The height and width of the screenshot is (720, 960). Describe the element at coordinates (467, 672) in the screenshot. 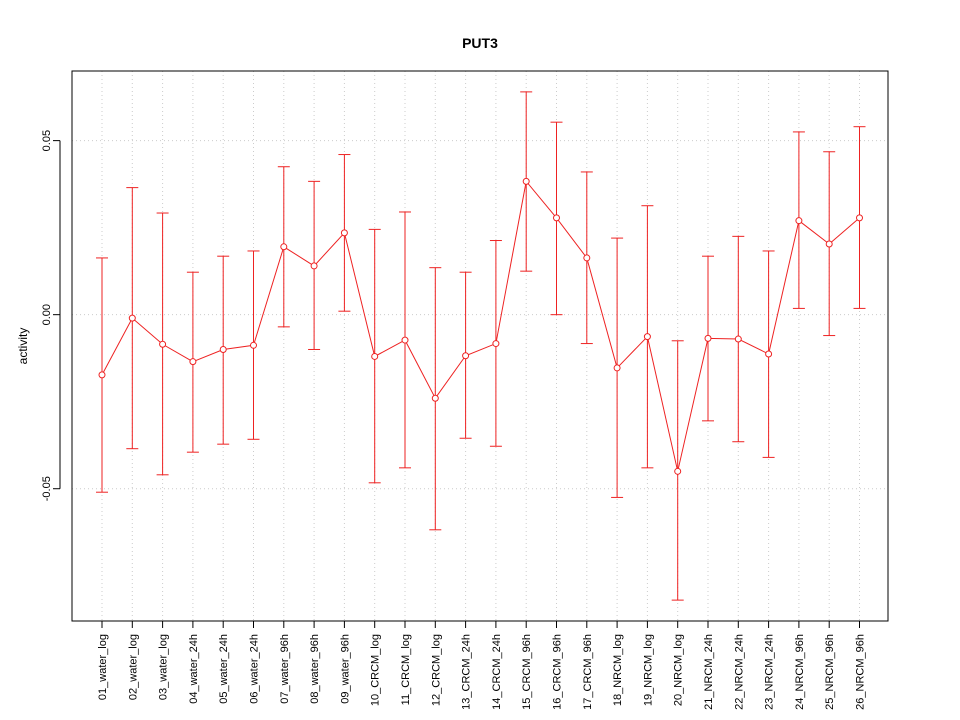

I see `x-tick-label: 13_CRCM_24h` at that location.